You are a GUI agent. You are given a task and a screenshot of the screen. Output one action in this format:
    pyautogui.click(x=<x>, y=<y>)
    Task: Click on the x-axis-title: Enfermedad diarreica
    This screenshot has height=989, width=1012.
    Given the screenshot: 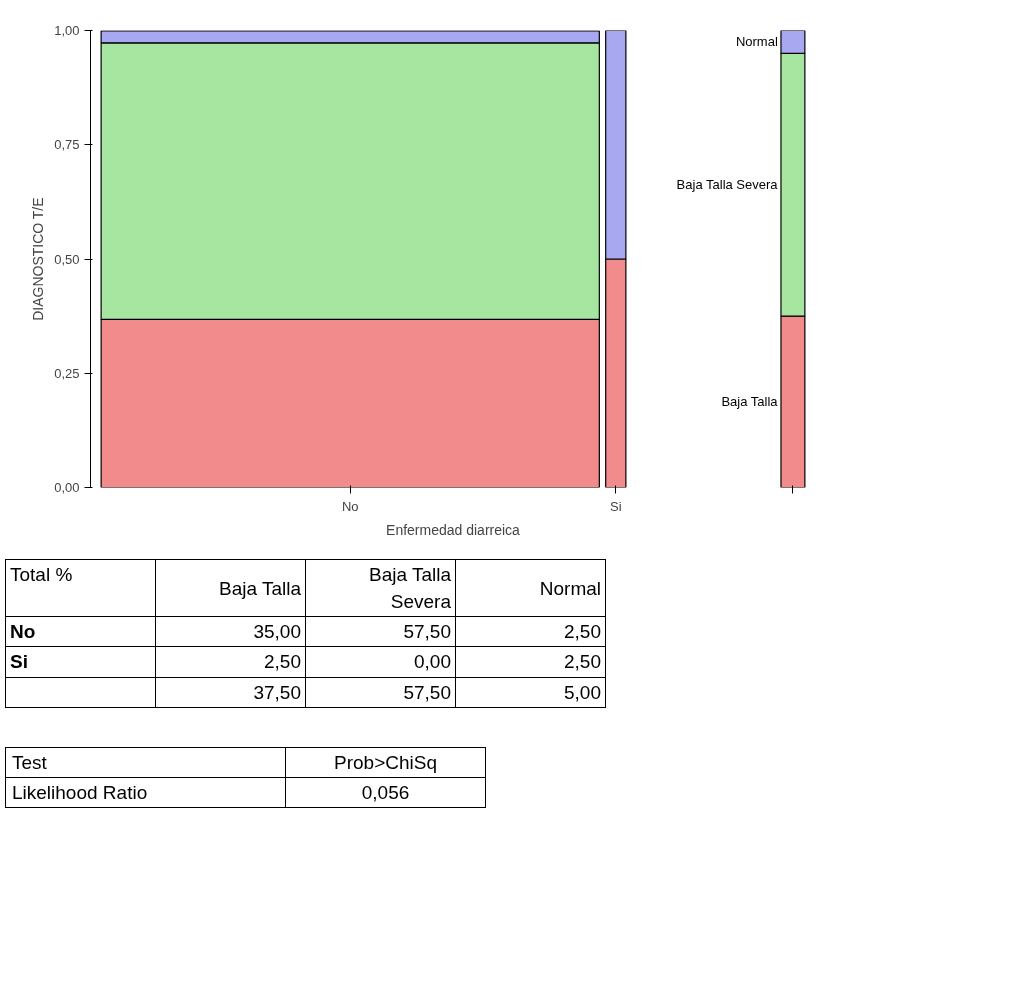 What is the action you would take?
    pyautogui.click(x=453, y=529)
    